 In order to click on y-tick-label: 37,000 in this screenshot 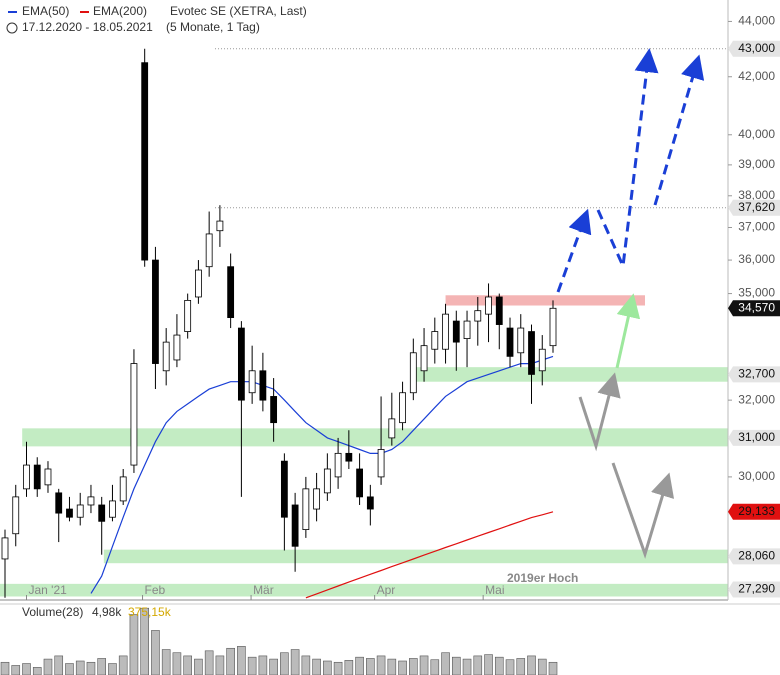, I will do `click(756, 227)`.